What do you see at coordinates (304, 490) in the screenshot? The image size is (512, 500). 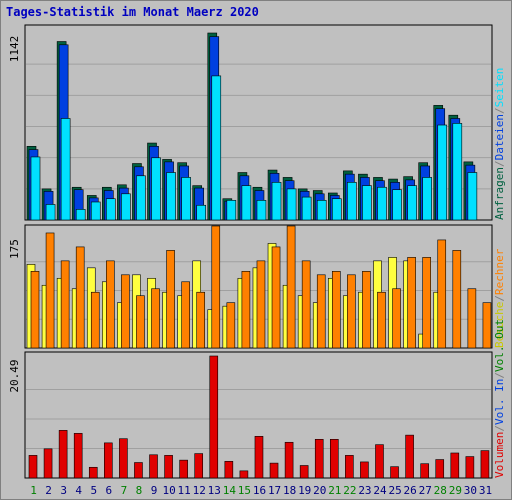 I see `x-label-day-19: 19` at bounding box center [304, 490].